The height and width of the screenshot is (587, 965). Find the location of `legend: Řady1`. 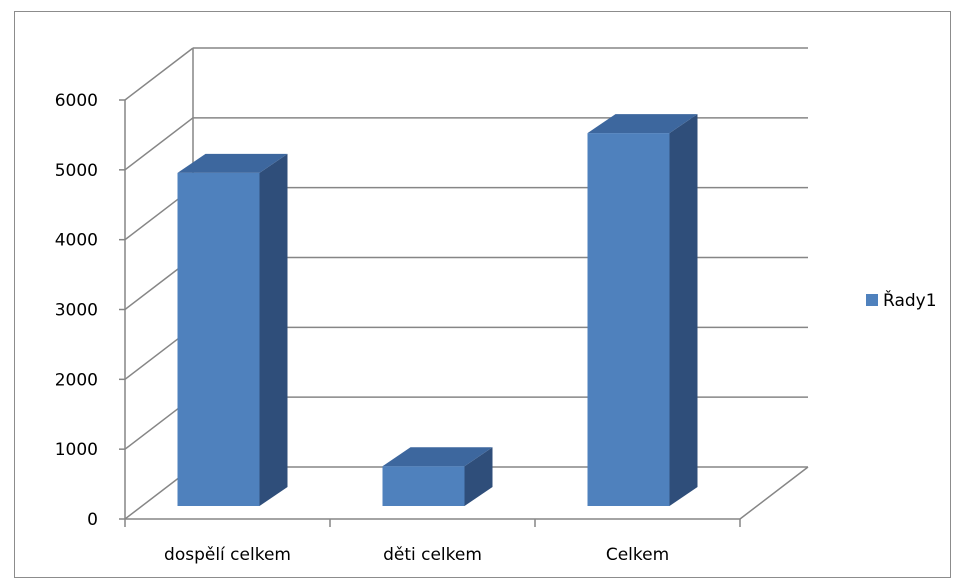

legend: Řady1 is located at coordinates (901, 300).